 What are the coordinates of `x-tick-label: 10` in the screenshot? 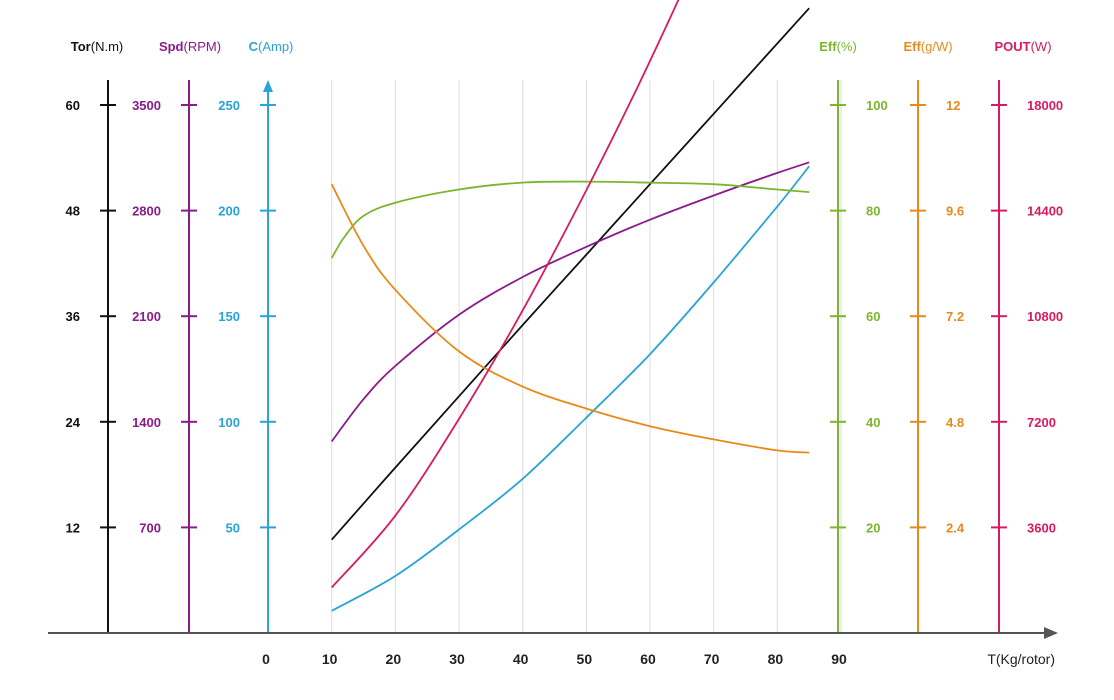 It's located at (330, 659).